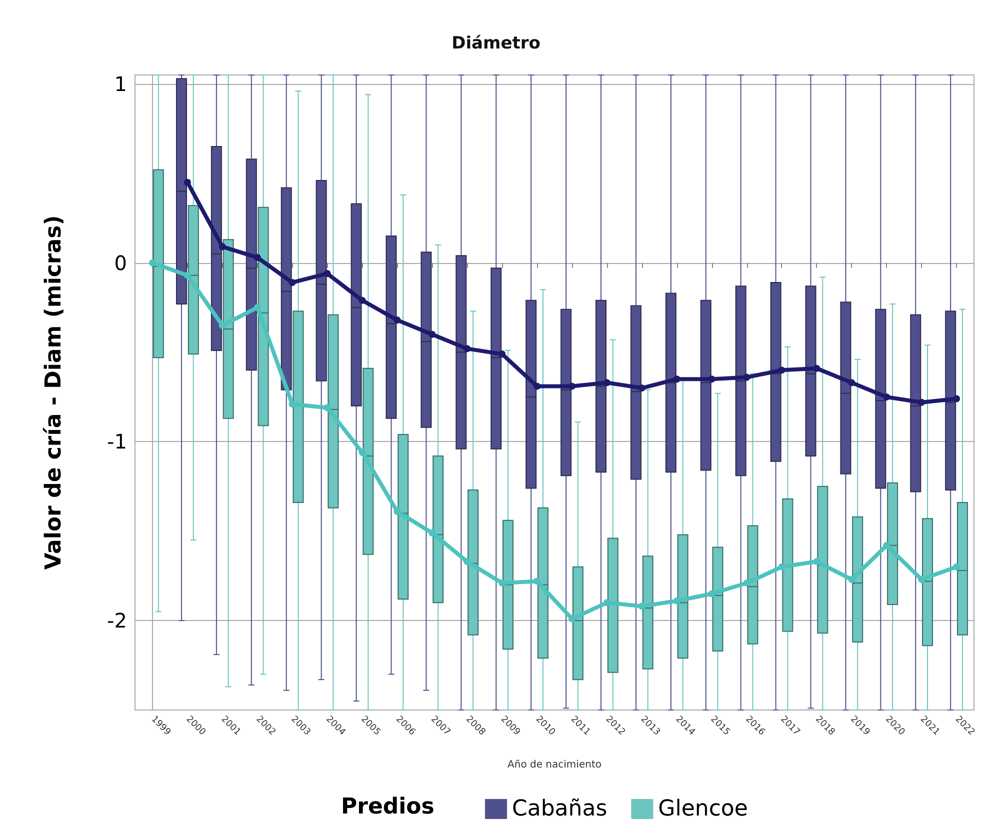  What do you see at coordinates (555, 765) in the screenshot?
I see `x-axis-title: Año de nacimiento` at bounding box center [555, 765].